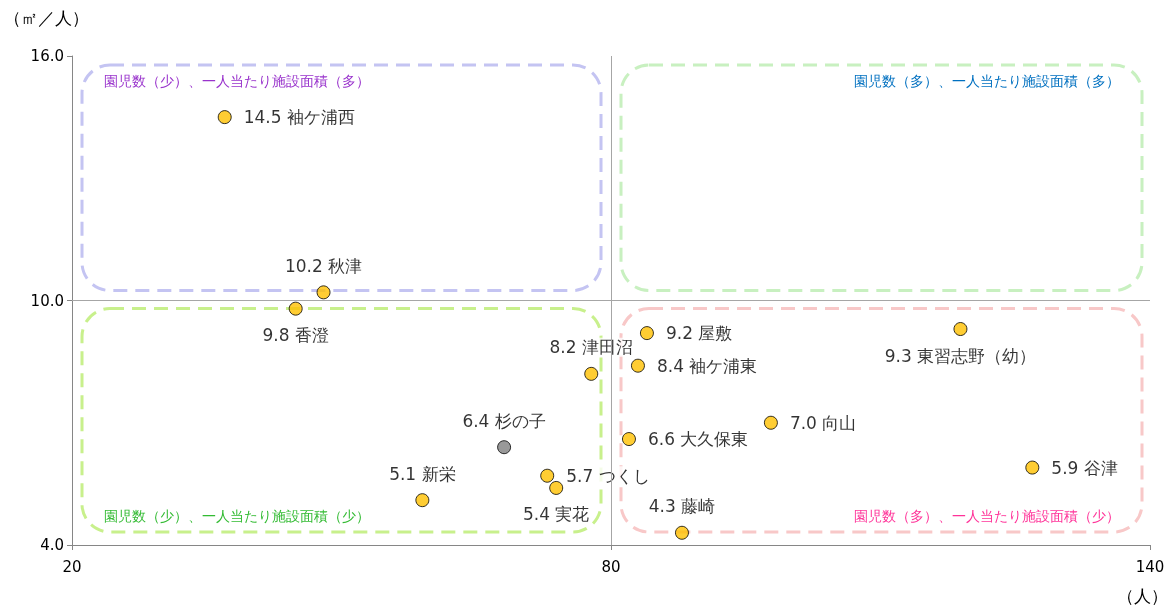 The image size is (1174, 608). I want to click on data-label: 4.3 藤崎, so click(682, 506).